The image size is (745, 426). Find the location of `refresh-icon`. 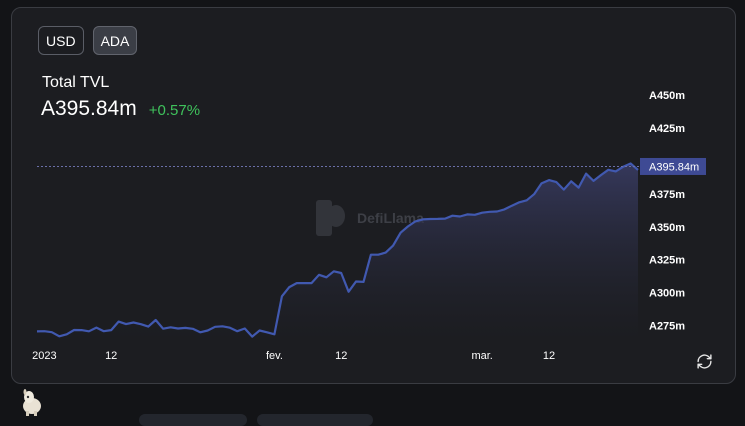

refresh-icon is located at coordinates (704, 361).